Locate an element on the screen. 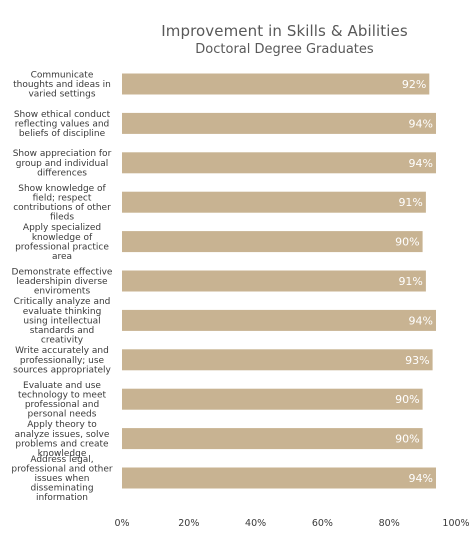  x-tick-label: 60% is located at coordinates (322, 523).